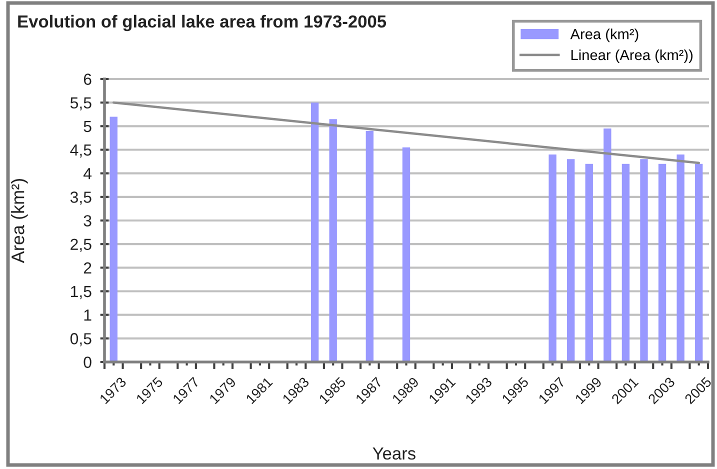 This screenshot has height=469, width=717. Describe the element at coordinates (88, 79) in the screenshot. I see `y-tick-label: 6` at that location.